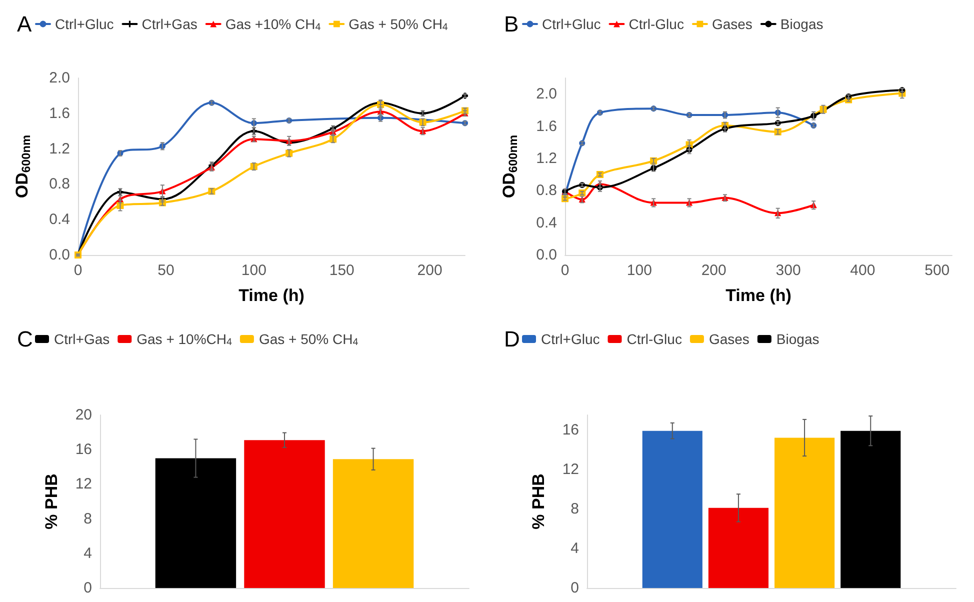  Describe the element at coordinates (341, 270) in the screenshot. I see `x-tick-label: 150` at that location.